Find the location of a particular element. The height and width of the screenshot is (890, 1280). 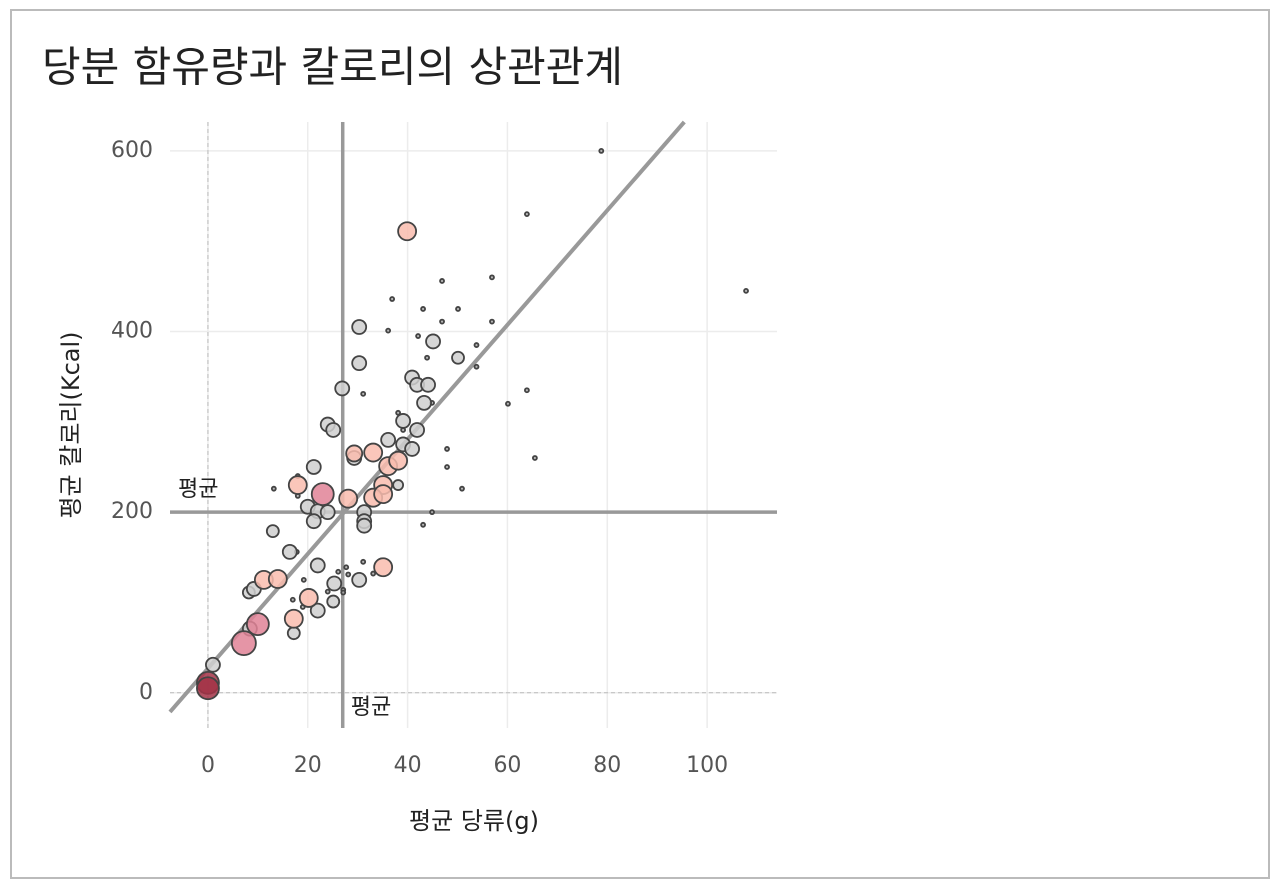

y-axis-label: 평균 칼로리(Kcal) is located at coordinates (71, 424).